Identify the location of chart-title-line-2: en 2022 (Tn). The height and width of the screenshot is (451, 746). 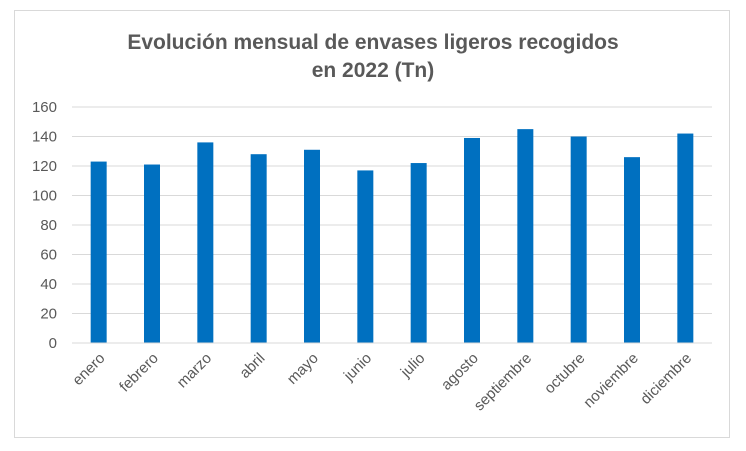
(373, 70).